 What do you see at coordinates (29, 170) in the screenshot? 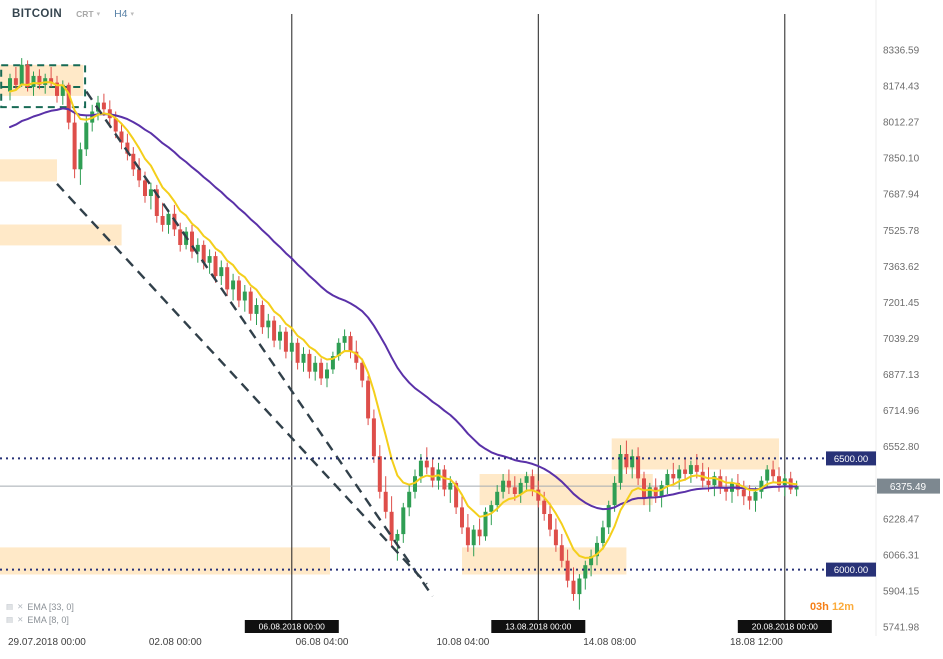
I see `supply-demand-zone` at bounding box center [29, 170].